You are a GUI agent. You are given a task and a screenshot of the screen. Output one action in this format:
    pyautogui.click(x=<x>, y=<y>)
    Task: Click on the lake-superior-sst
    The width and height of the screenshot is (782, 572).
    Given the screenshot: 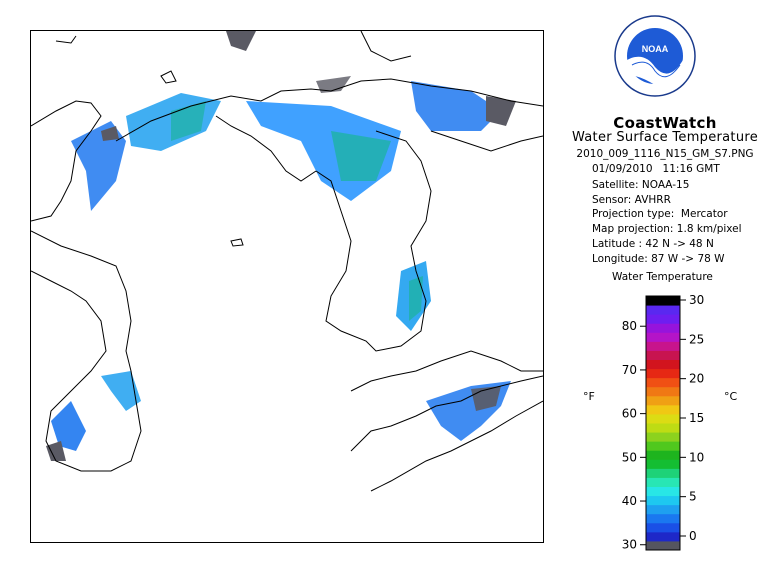 What is the action you would take?
    pyautogui.click(x=173, y=122)
    